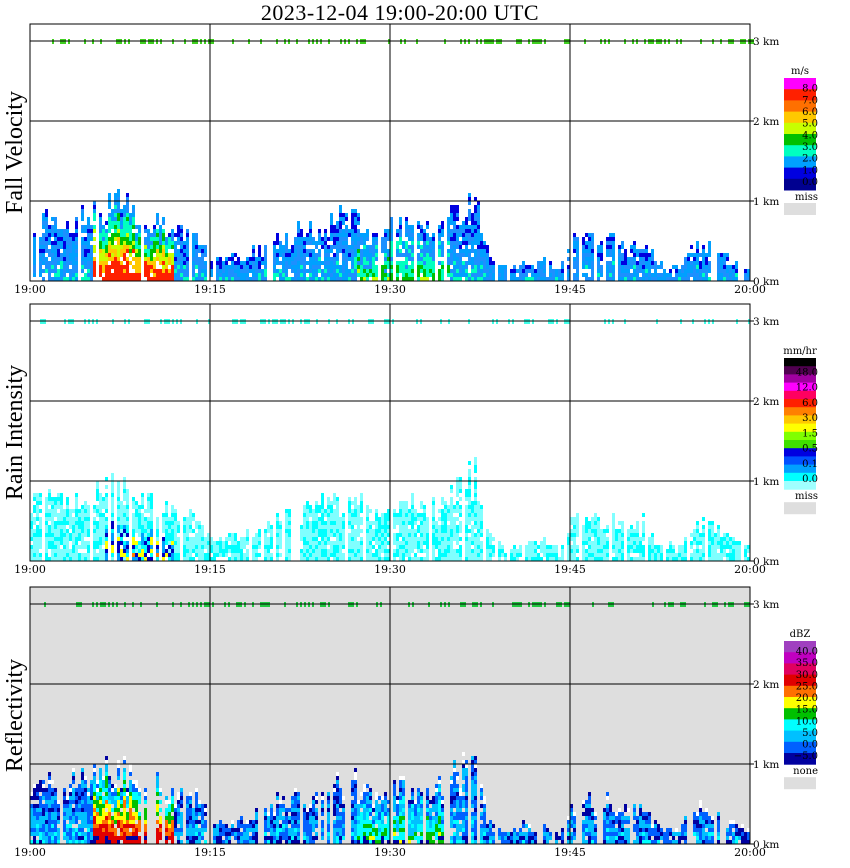  Describe the element at coordinates (390, 569) in the screenshot. I see `time-tick-label: 19:30` at that location.